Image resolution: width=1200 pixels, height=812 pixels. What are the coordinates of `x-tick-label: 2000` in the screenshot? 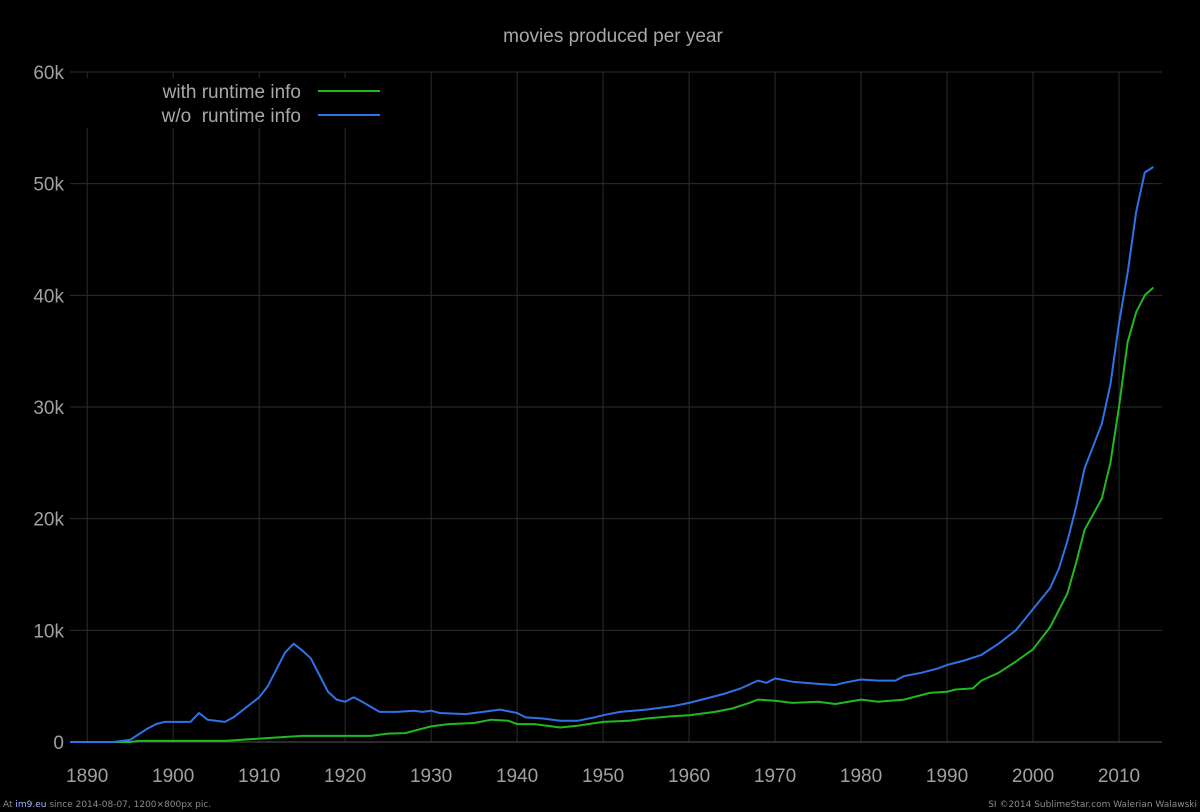 It's located at (1033, 776).